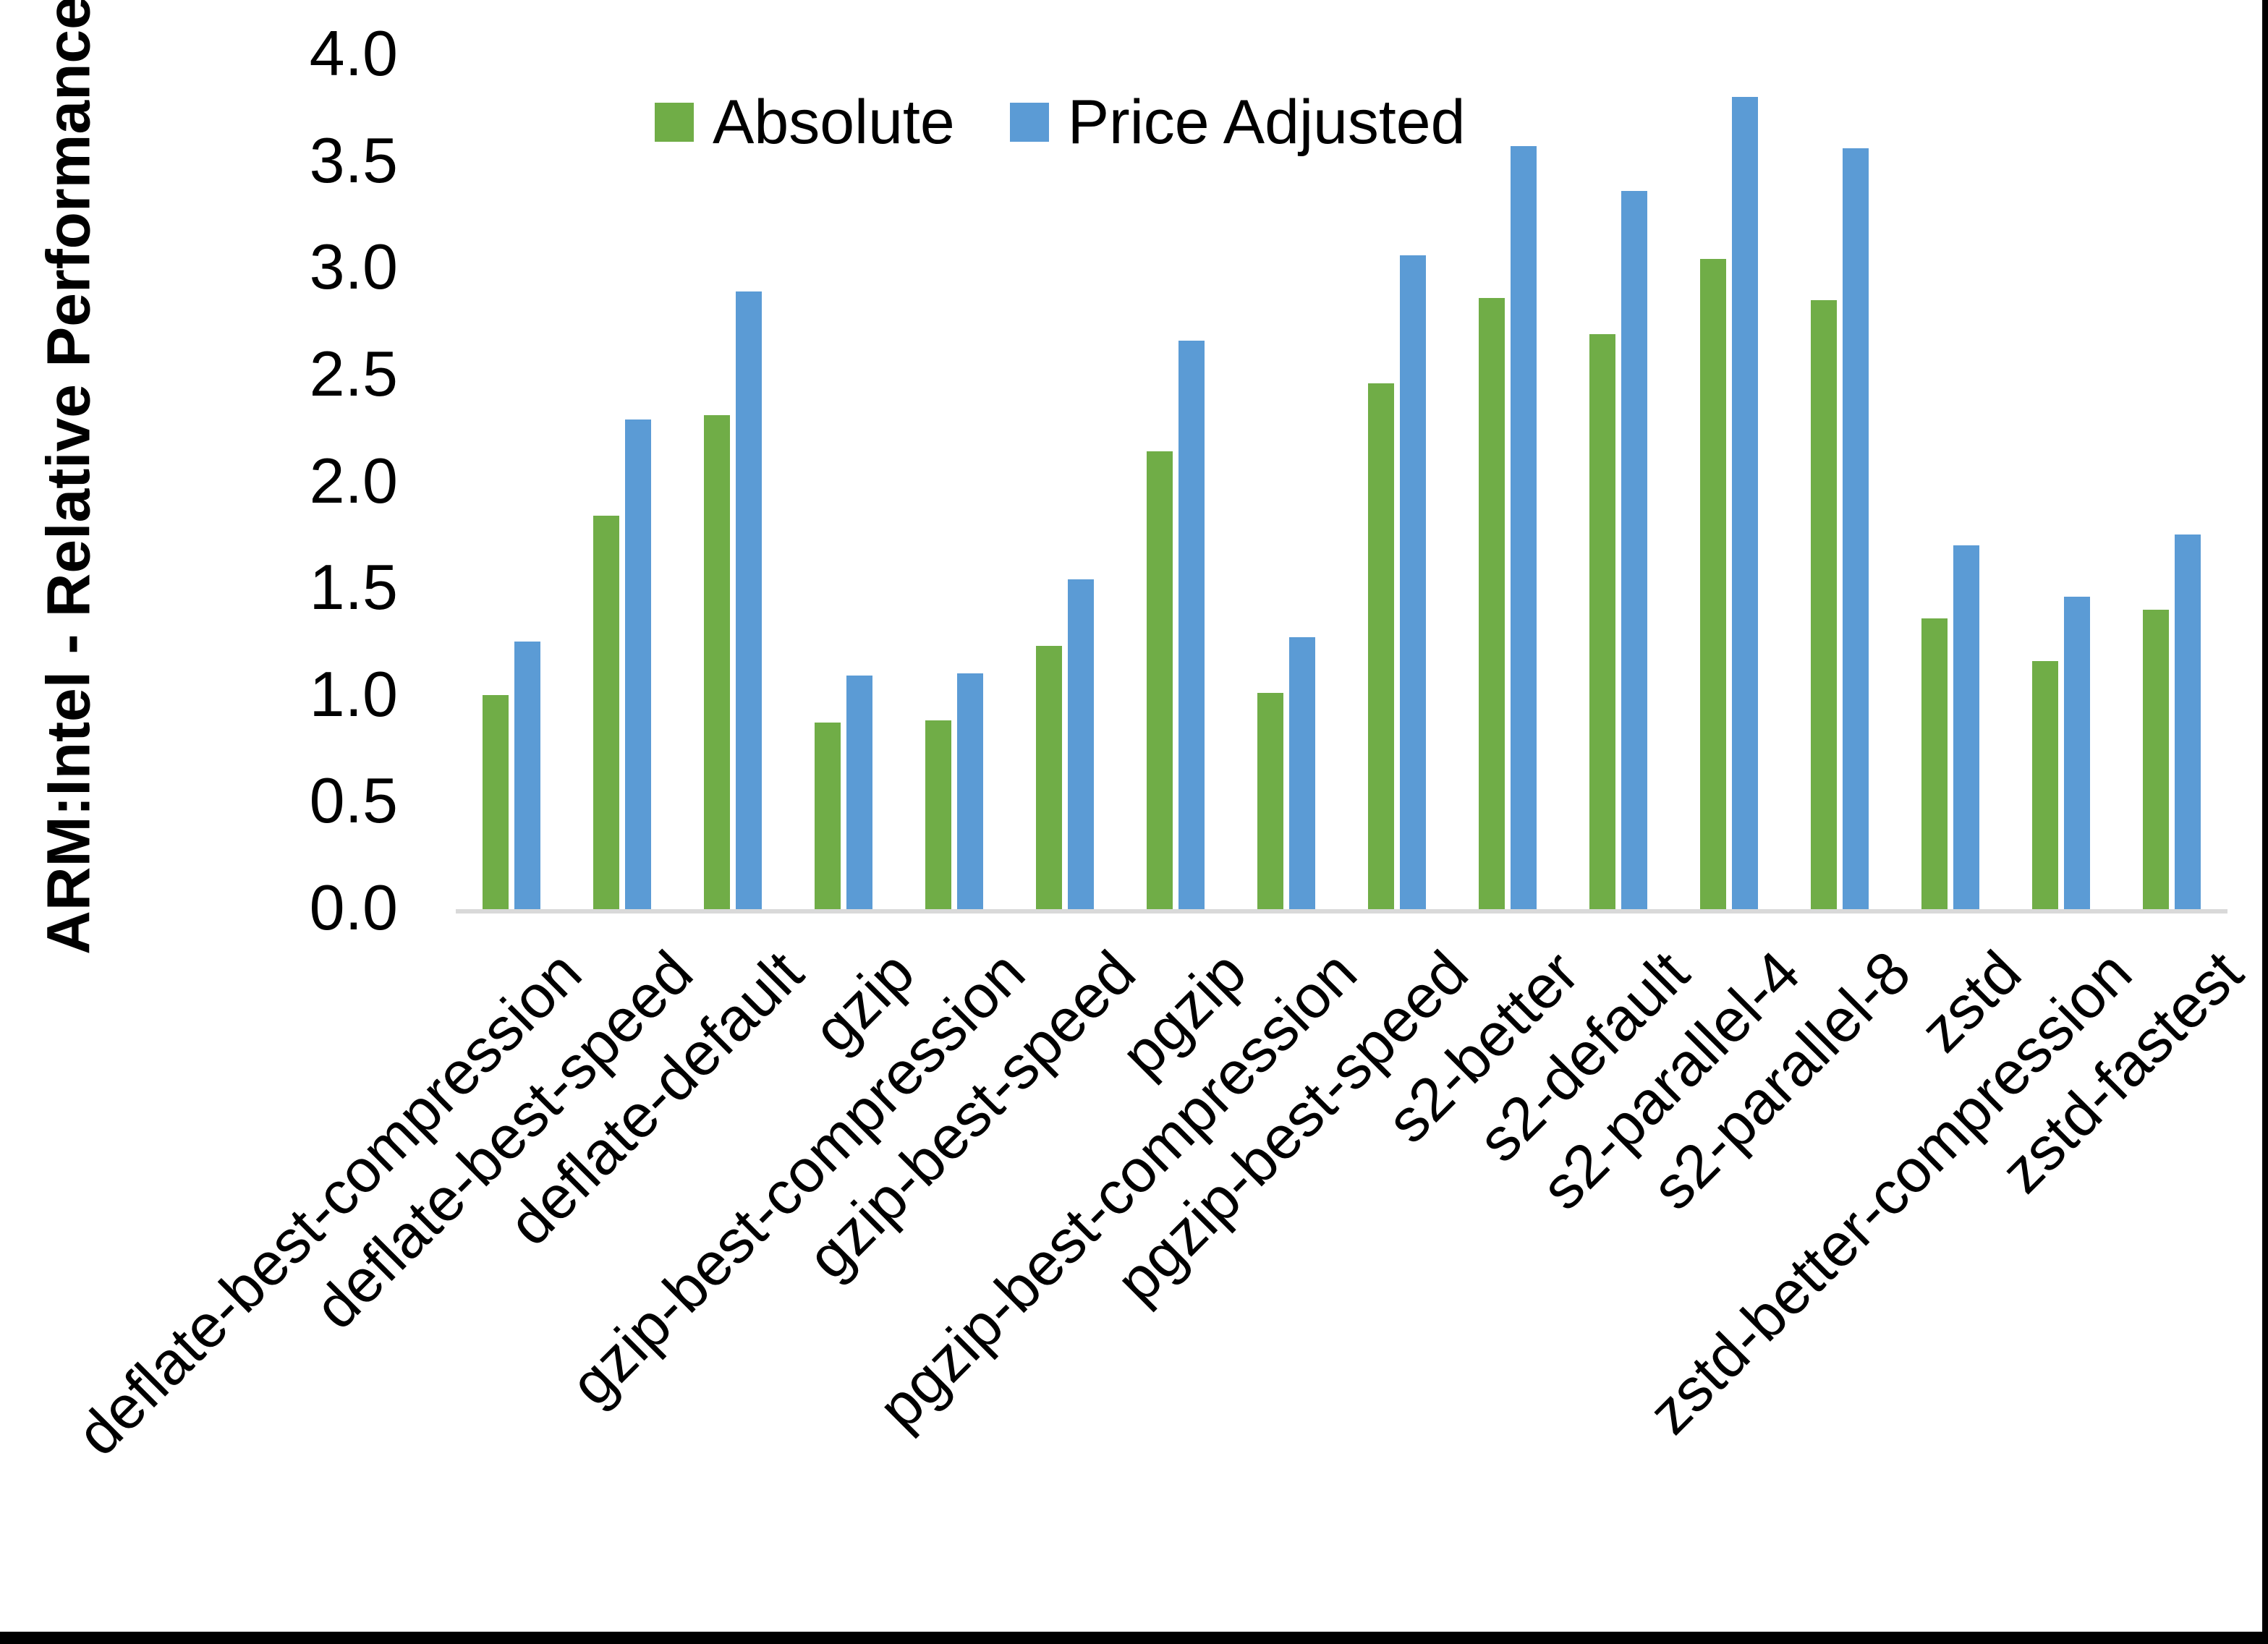  What do you see at coordinates (353, 373) in the screenshot?
I see `y-tick-label: 2.5` at bounding box center [353, 373].